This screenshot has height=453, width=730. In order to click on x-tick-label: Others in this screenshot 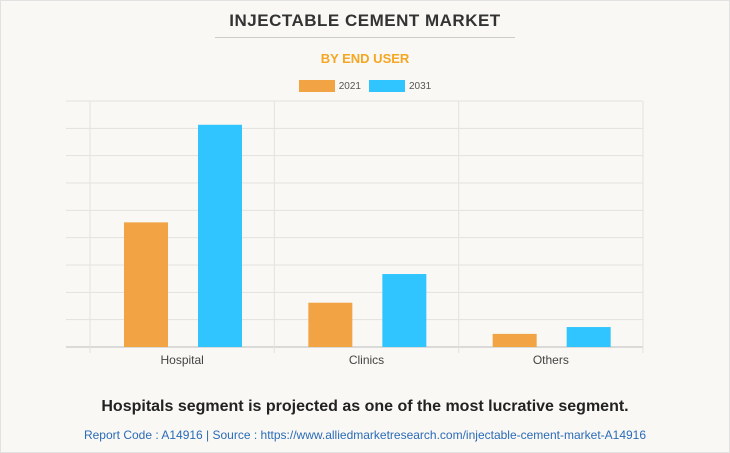, I will do `click(551, 360)`.